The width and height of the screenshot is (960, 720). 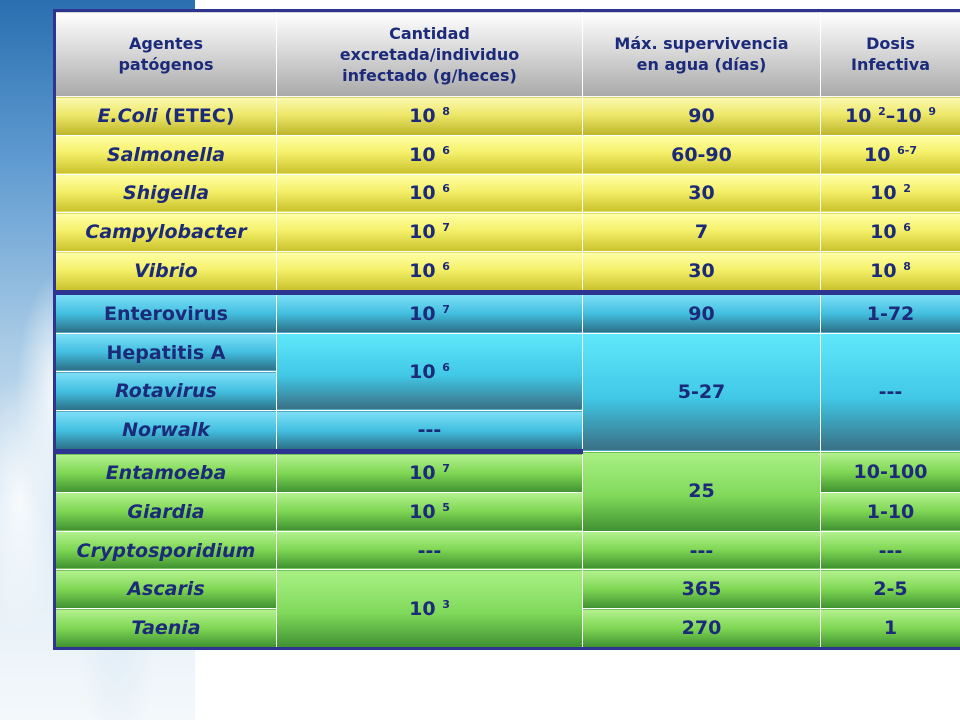 I want to click on table-row: Rotavirus, so click(x=507, y=391).